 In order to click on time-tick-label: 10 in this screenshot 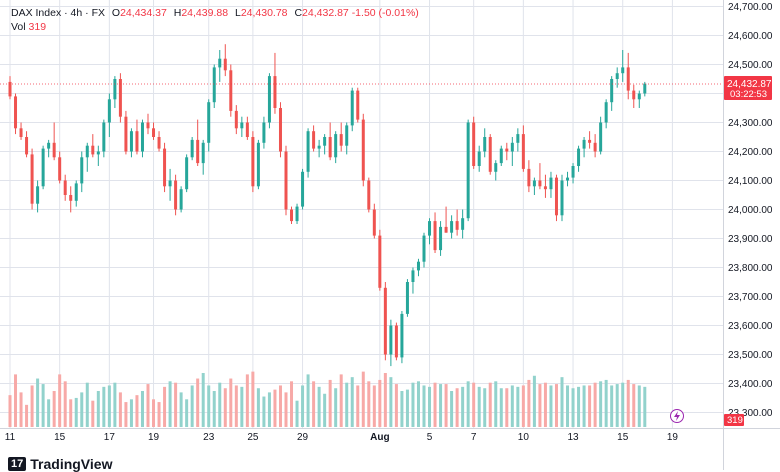, I will do `click(524, 437)`.